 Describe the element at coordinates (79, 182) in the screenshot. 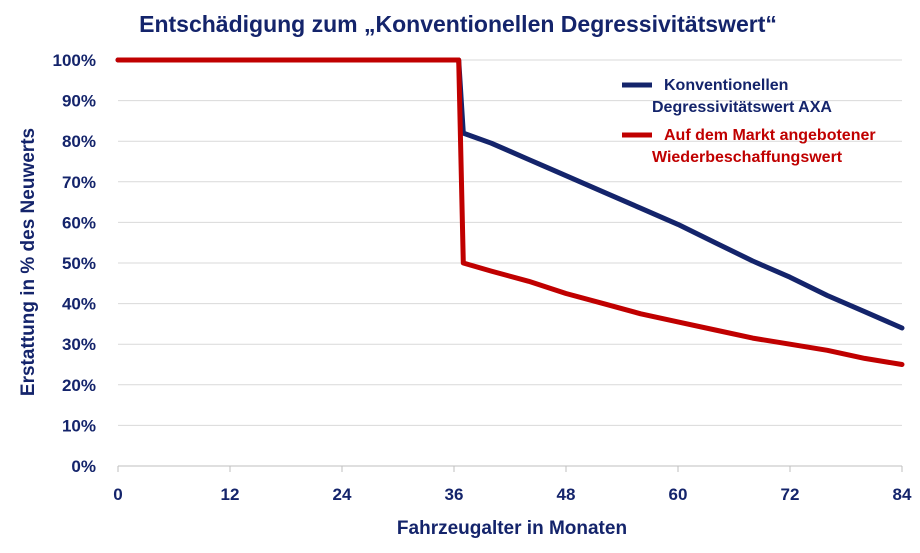

I see `y-tick-label: 70%` at that location.